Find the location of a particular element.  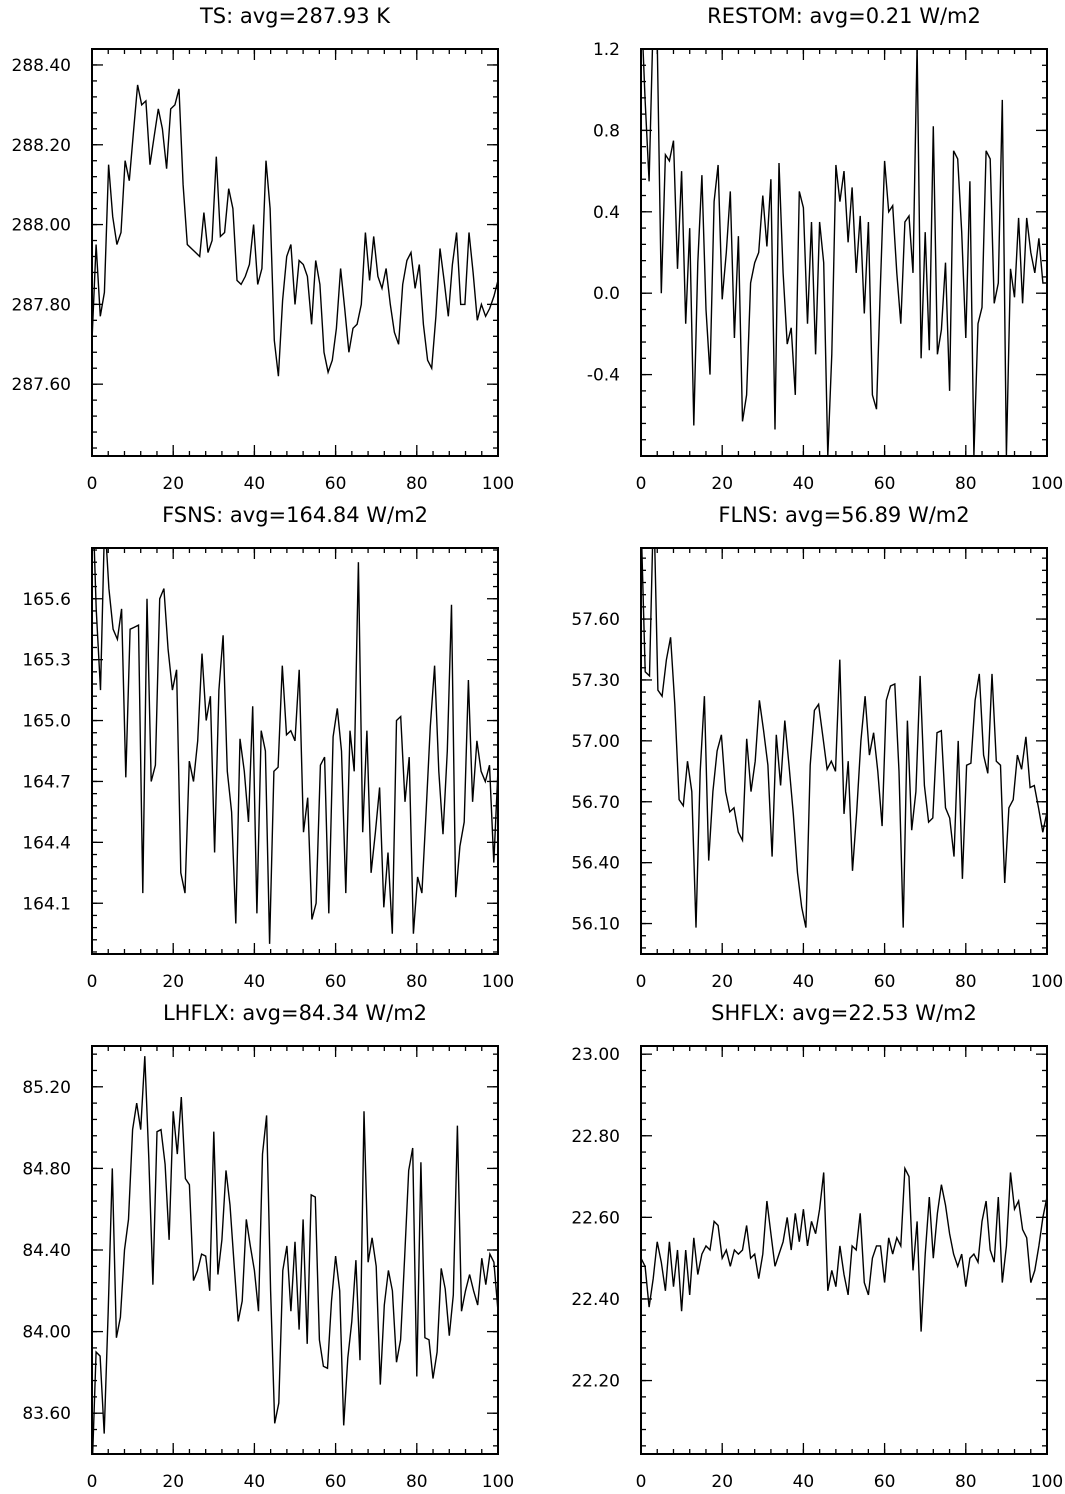

ts-series-line is located at coordinates (295, 230).